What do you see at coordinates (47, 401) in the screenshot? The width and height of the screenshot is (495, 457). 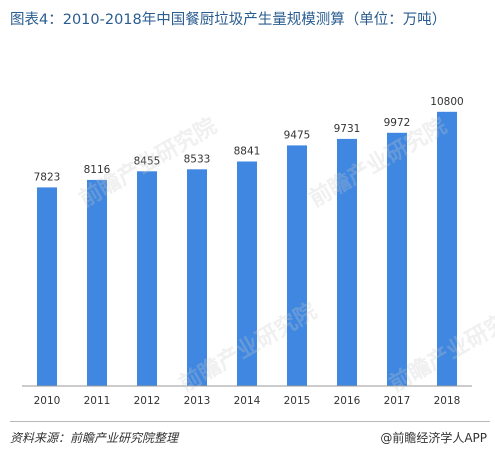 I see `x-tick-label-2010: 2010` at bounding box center [47, 401].